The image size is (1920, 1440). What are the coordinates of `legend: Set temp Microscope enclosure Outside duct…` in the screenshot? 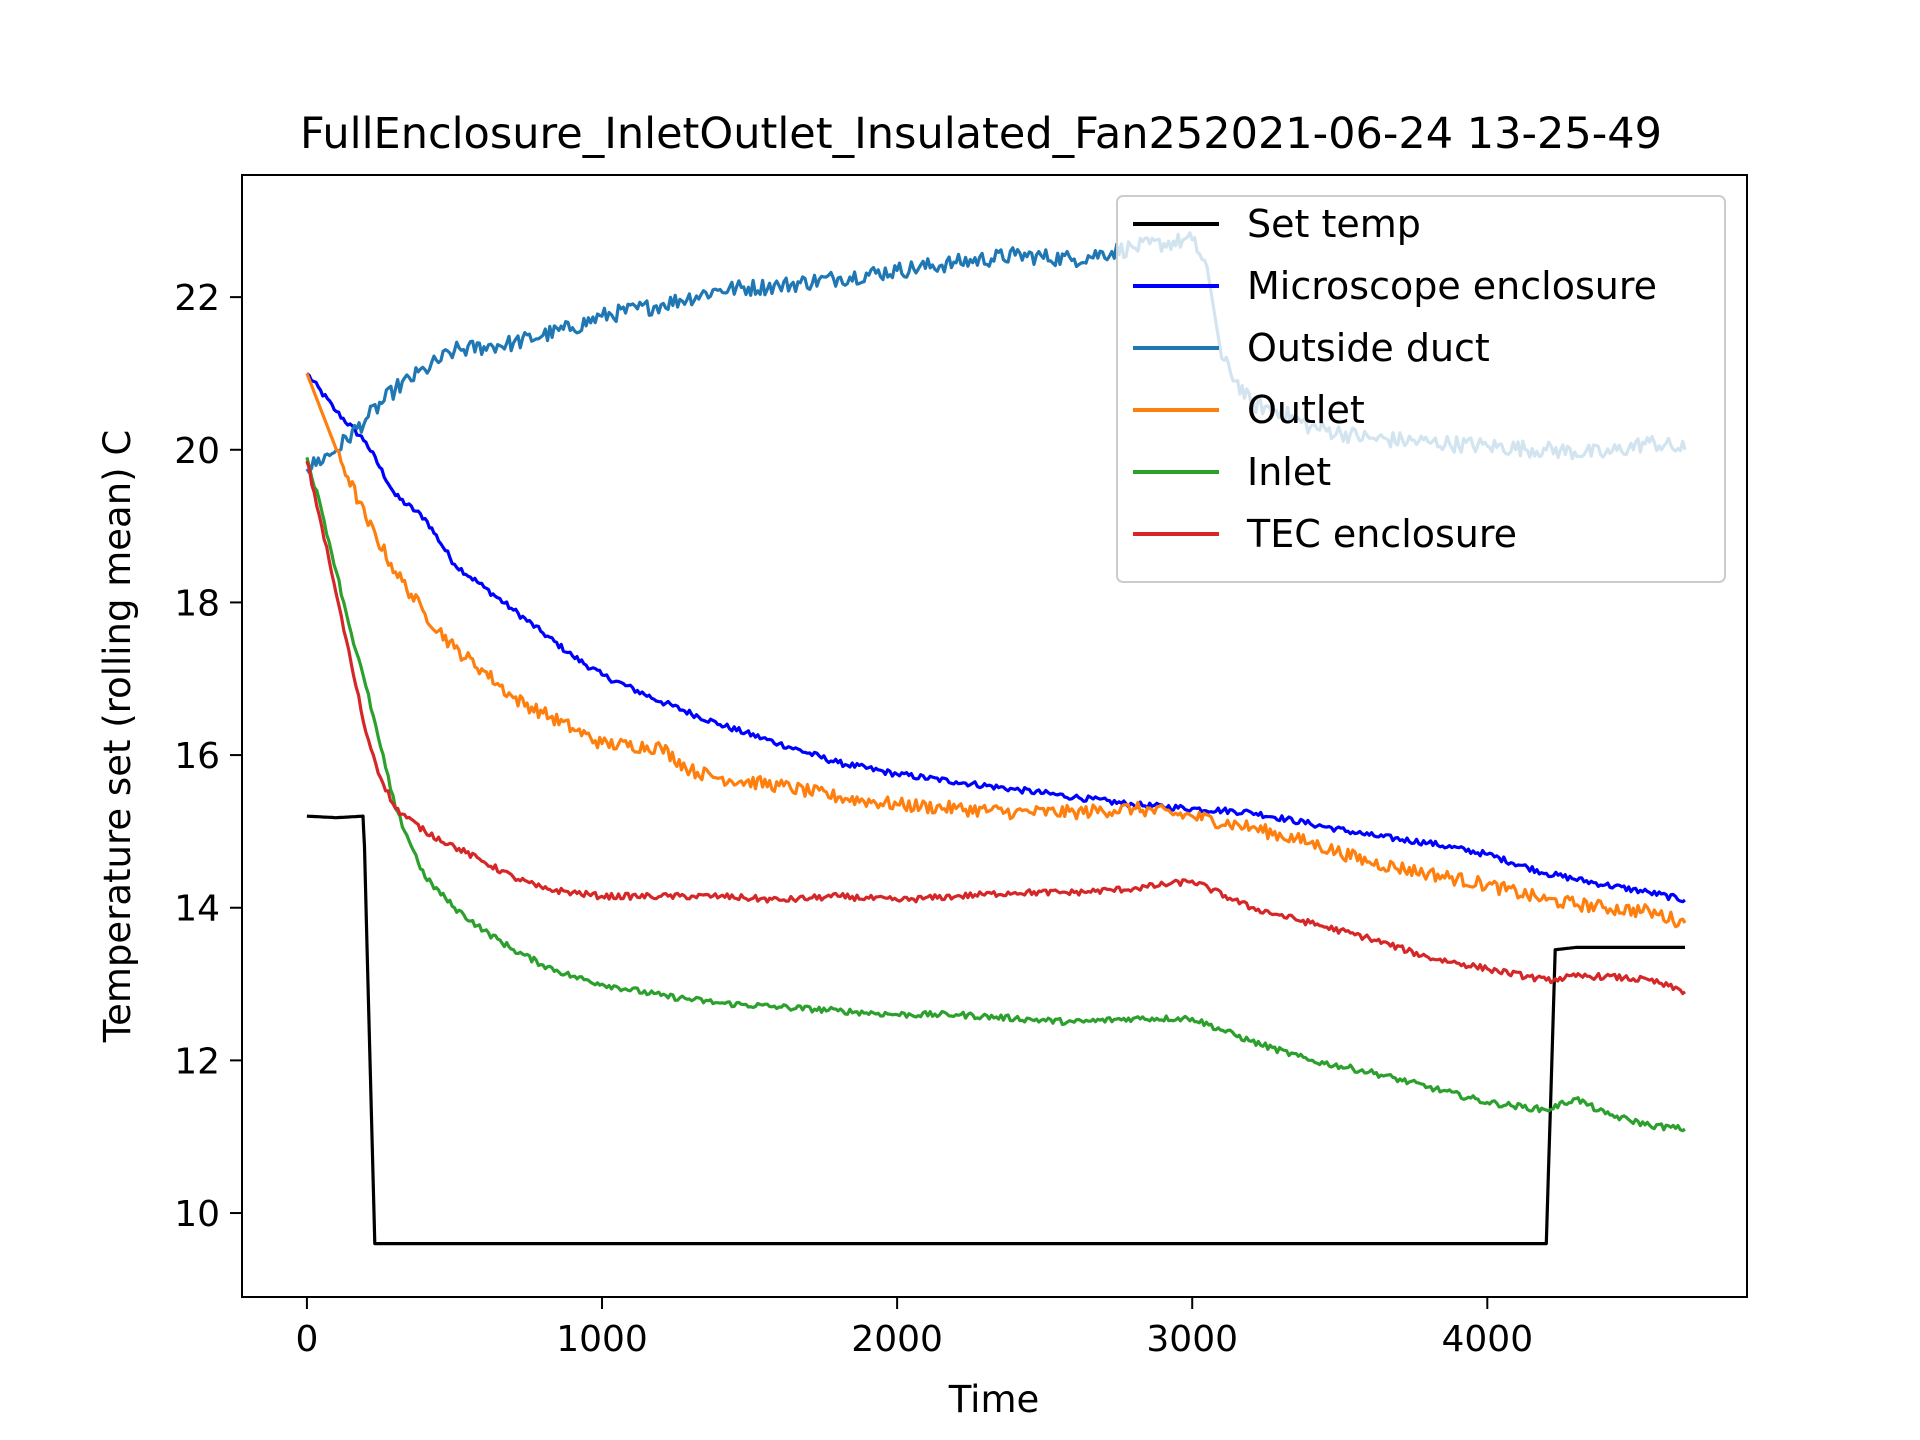 It's located at (1421, 389).